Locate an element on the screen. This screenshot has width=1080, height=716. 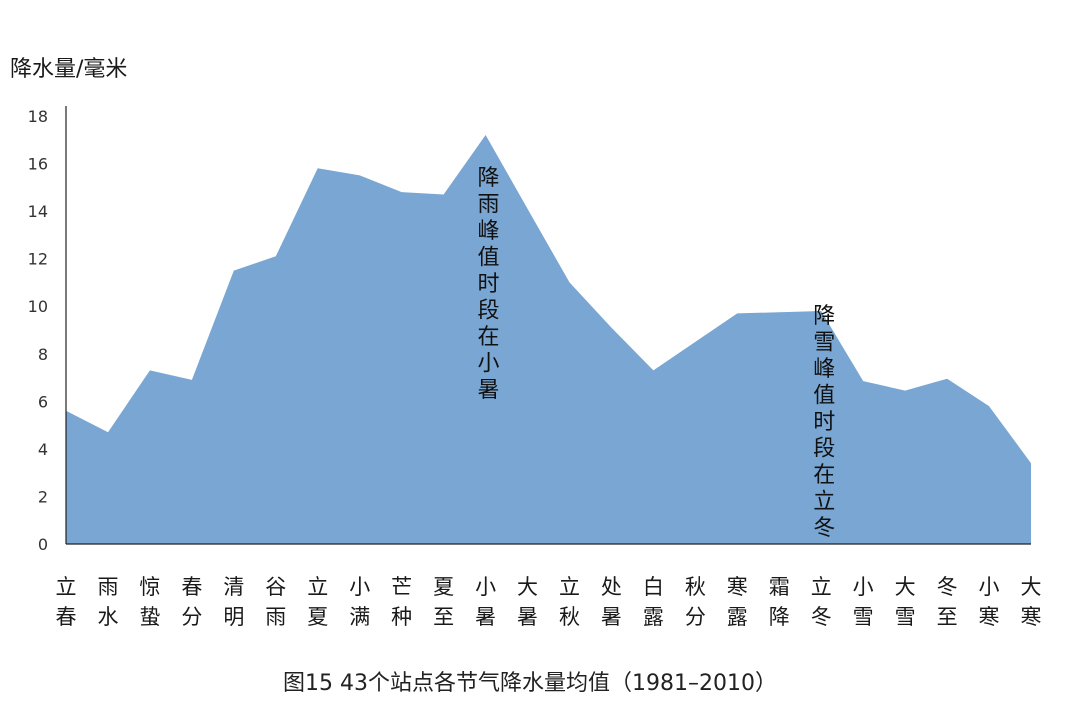
y-tick-label: 14 is located at coordinates (38, 211).